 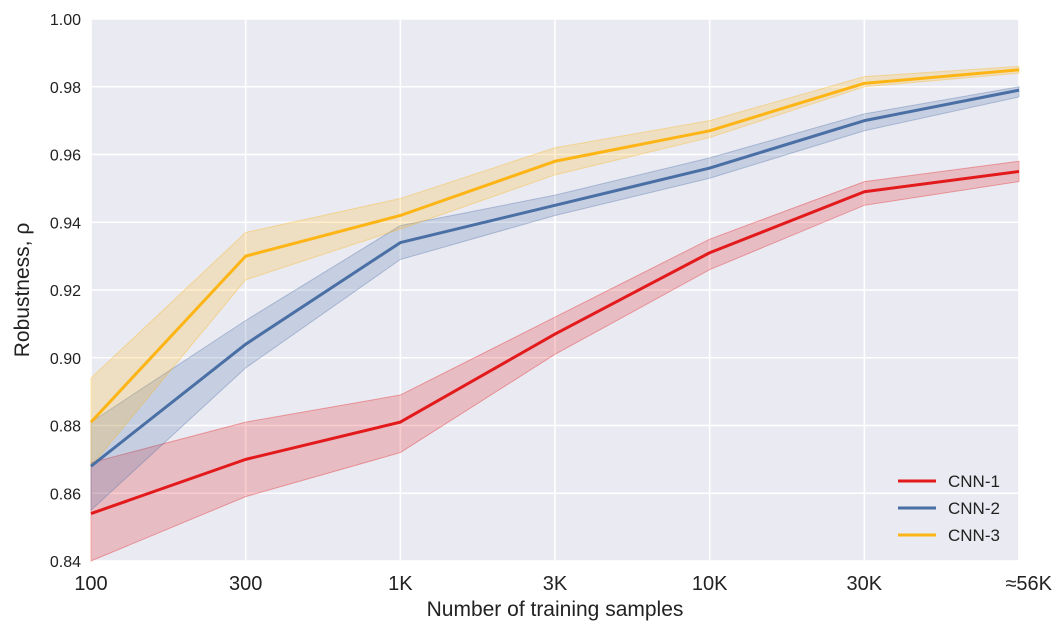 What do you see at coordinates (65, 223) in the screenshot?
I see `y-tick-label: 0.94` at bounding box center [65, 223].